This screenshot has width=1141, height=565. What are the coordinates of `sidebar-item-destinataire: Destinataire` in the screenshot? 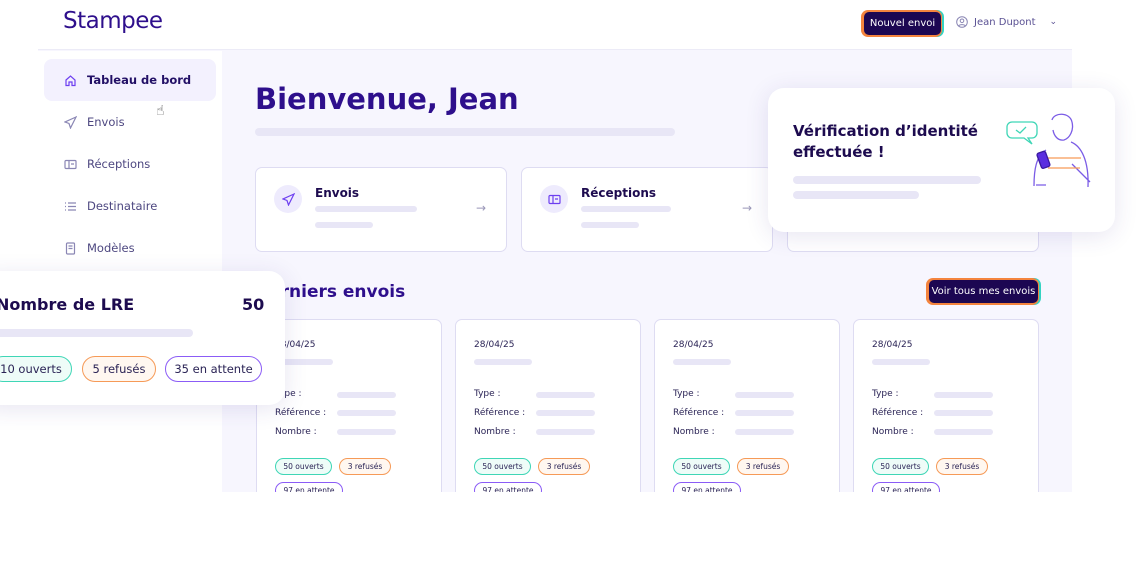 It's located at (130, 206).